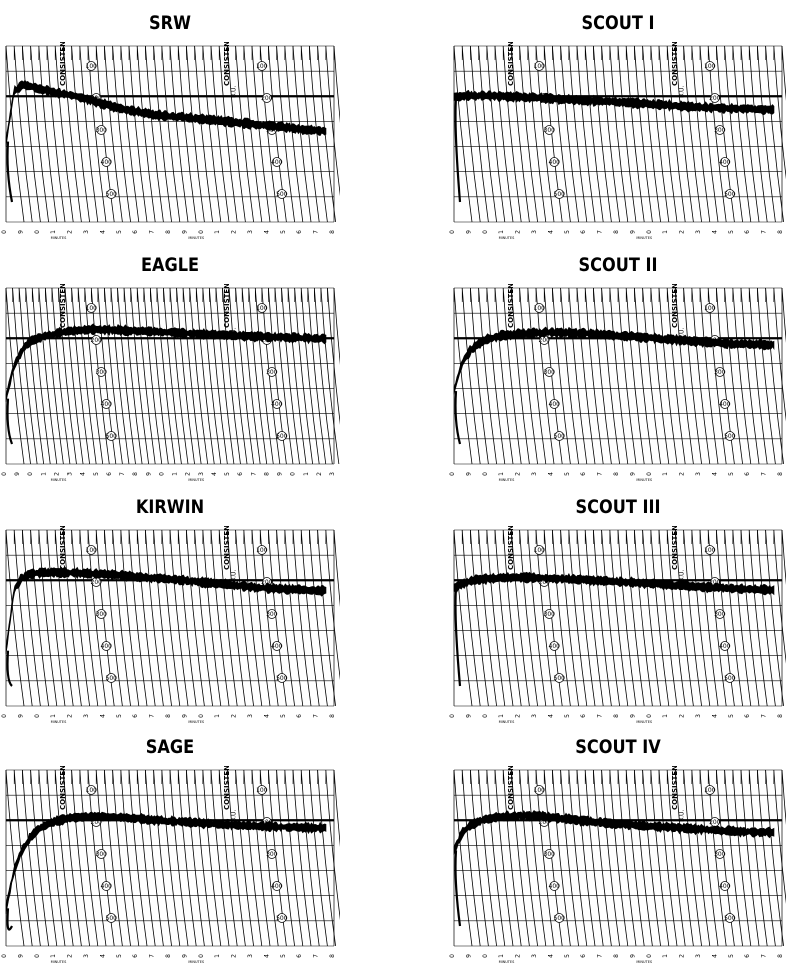 The height and width of the screenshot is (970, 786). What do you see at coordinates (10, 421) in the screenshot?
I see `initial-stroke` at bounding box center [10, 421].